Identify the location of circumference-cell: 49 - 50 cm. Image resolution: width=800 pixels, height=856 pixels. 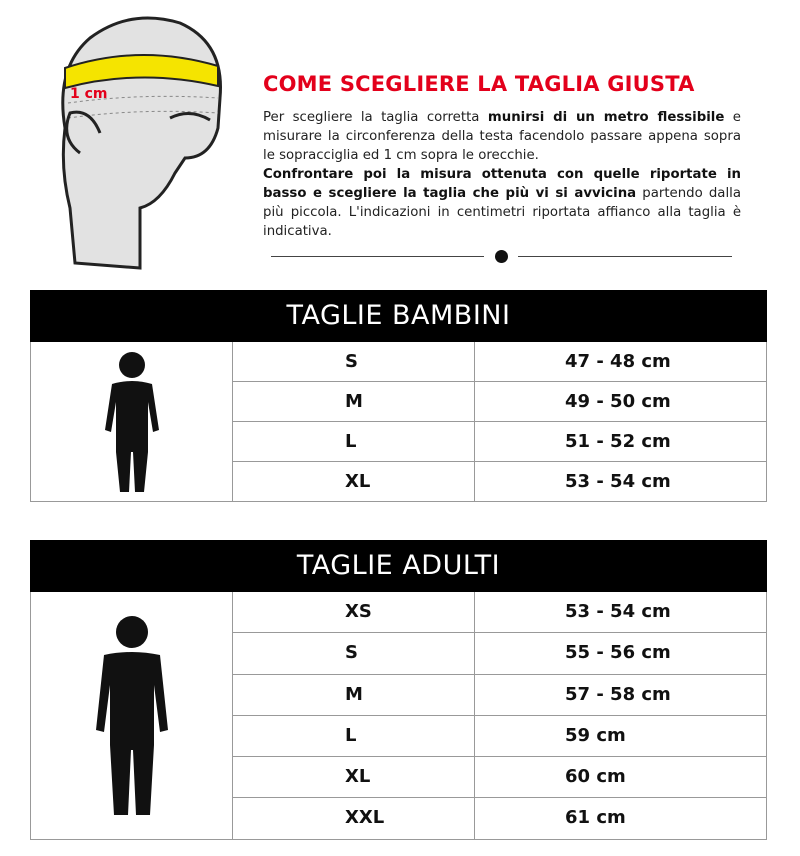
(618, 401).